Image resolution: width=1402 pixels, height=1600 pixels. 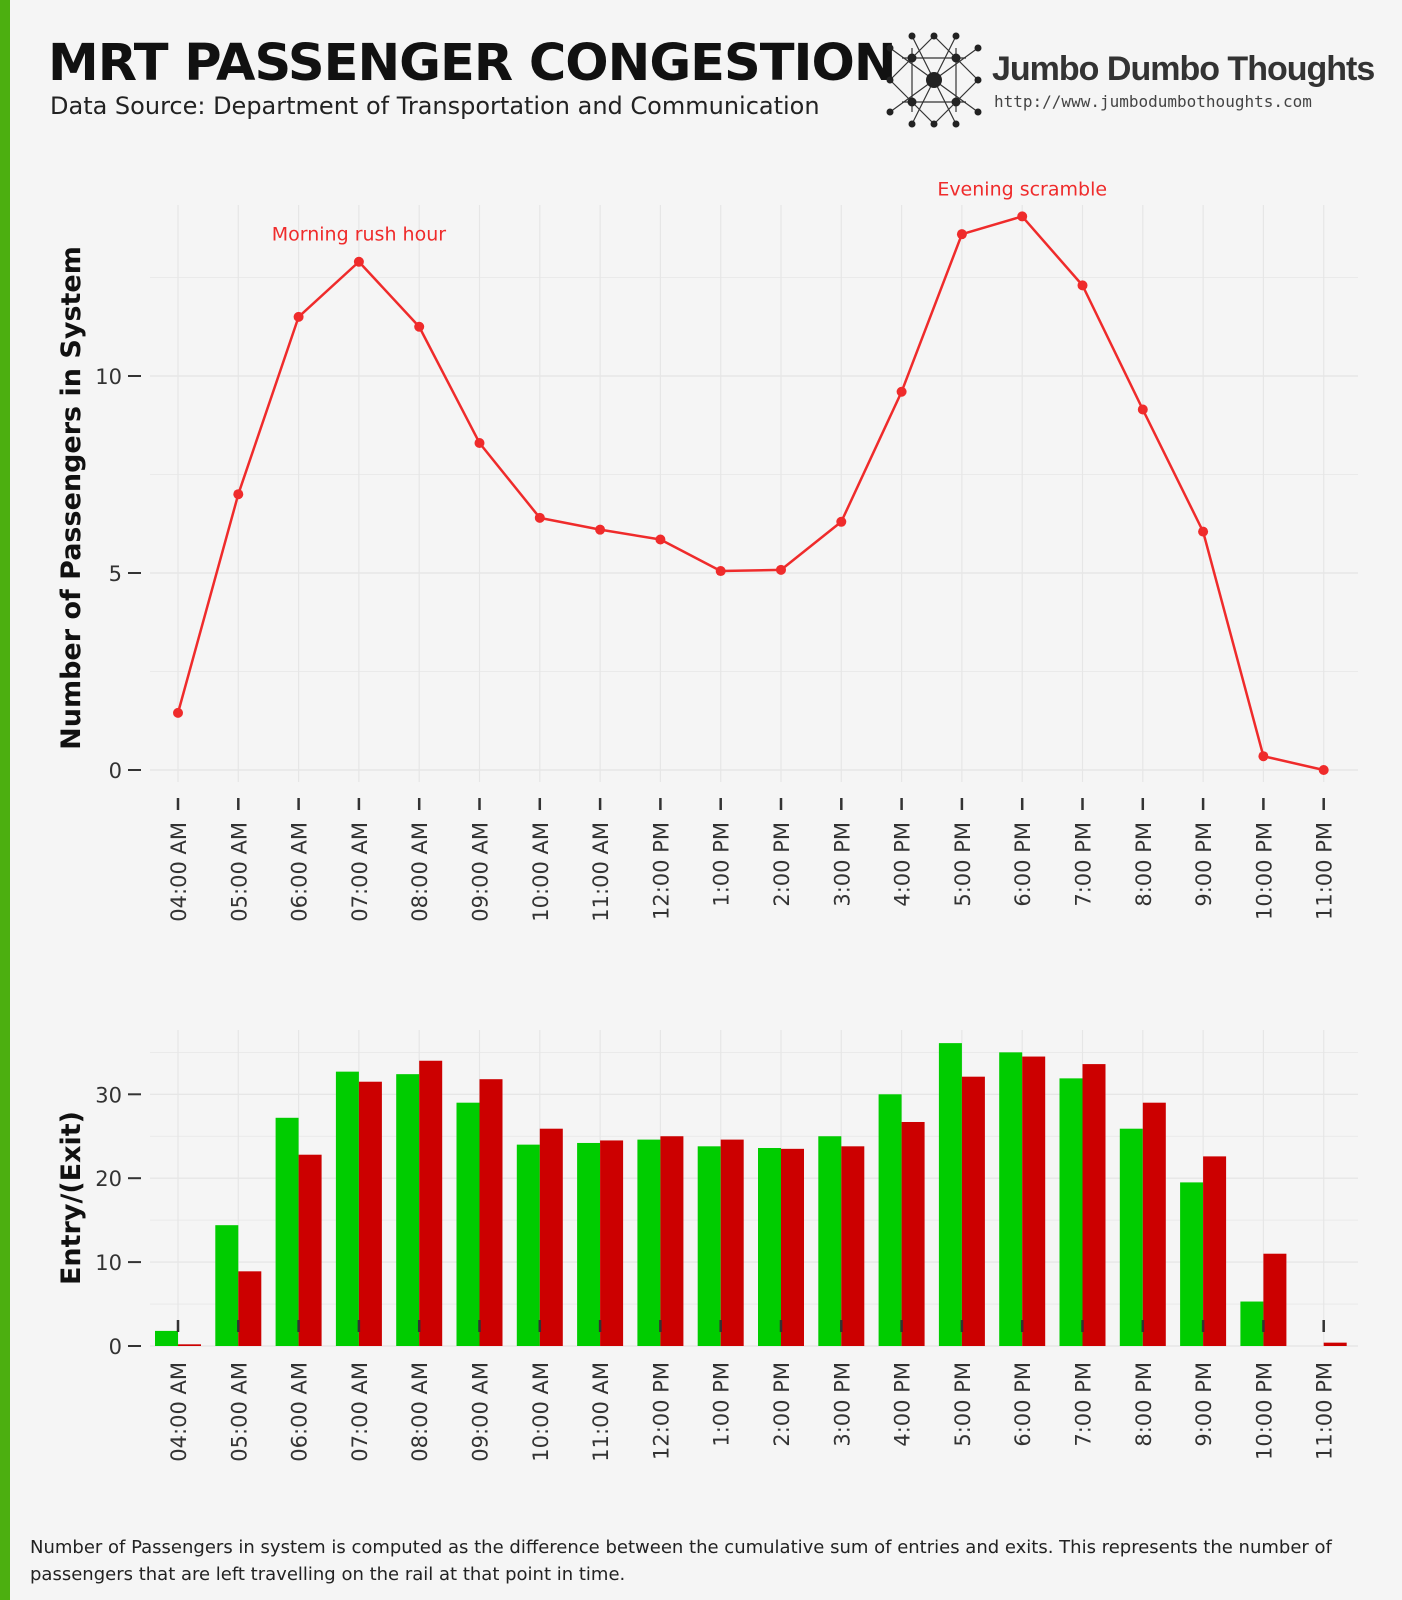 What do you see at coordinates (360, 1412) in the screenshot?
I see `x-tick-label: 07:00 AM` at bounding box center [360, 1412].